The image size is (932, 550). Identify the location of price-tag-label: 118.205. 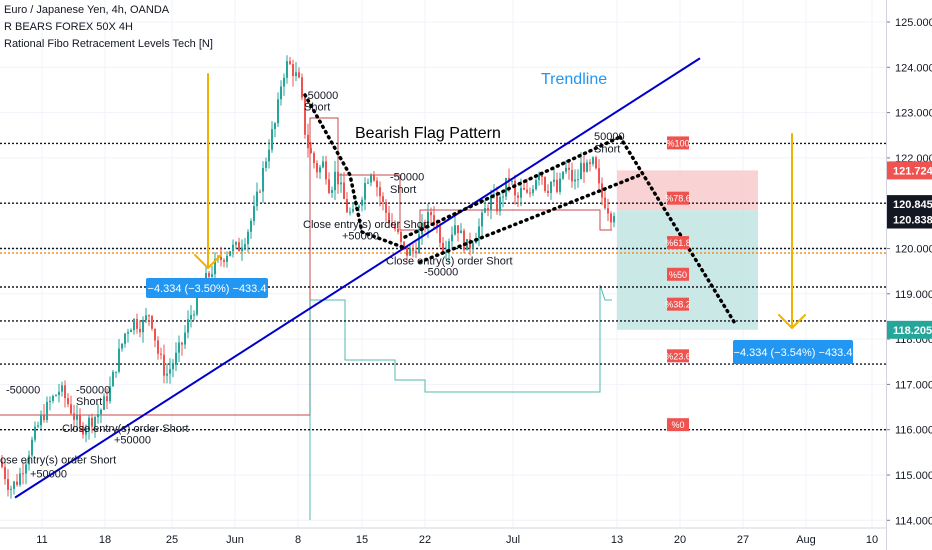
(912, 331).